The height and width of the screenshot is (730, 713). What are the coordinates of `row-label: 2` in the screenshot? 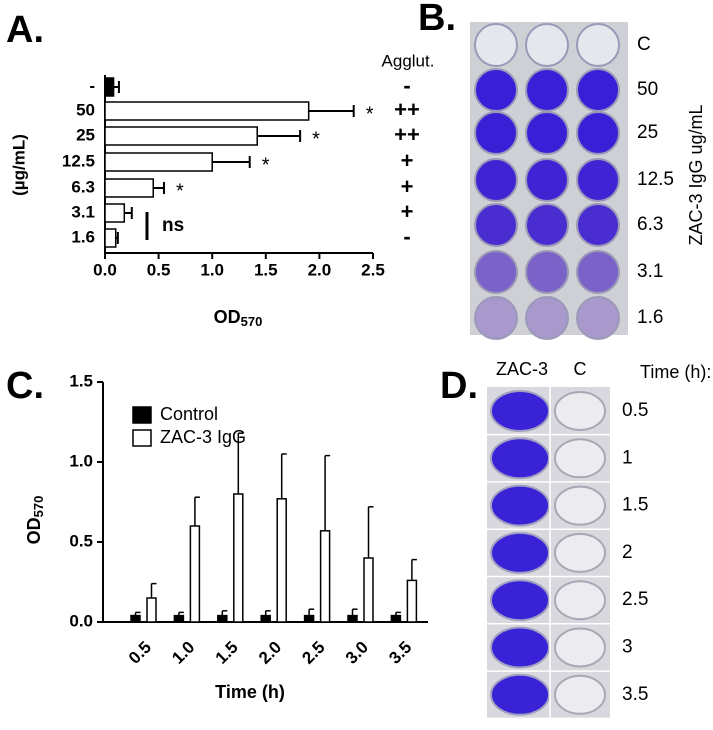 It's located at (627, 552).